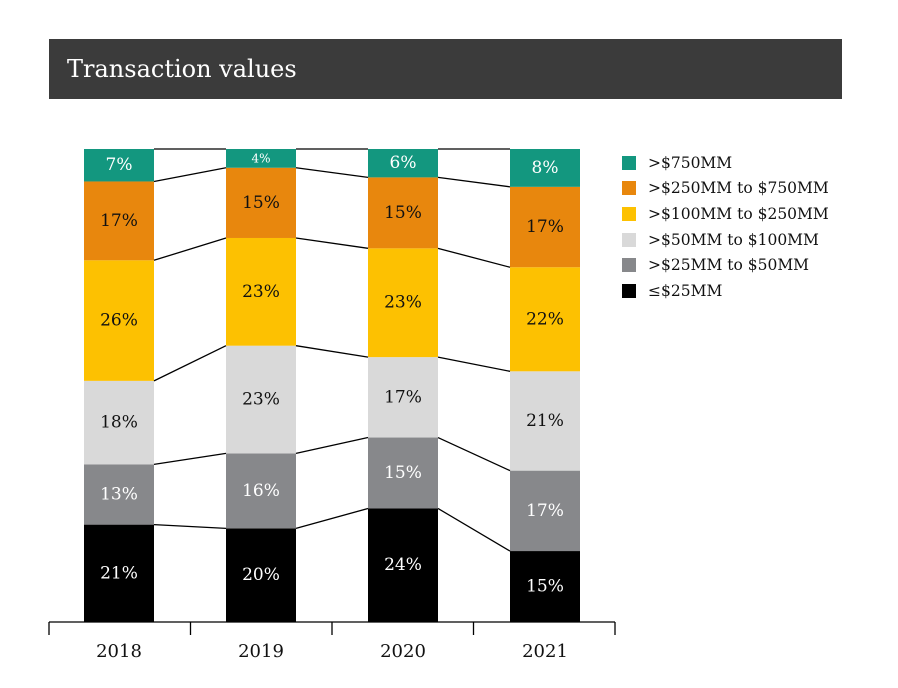  I want to click on chart-title-bar: Transaction values, so click(445, 69).